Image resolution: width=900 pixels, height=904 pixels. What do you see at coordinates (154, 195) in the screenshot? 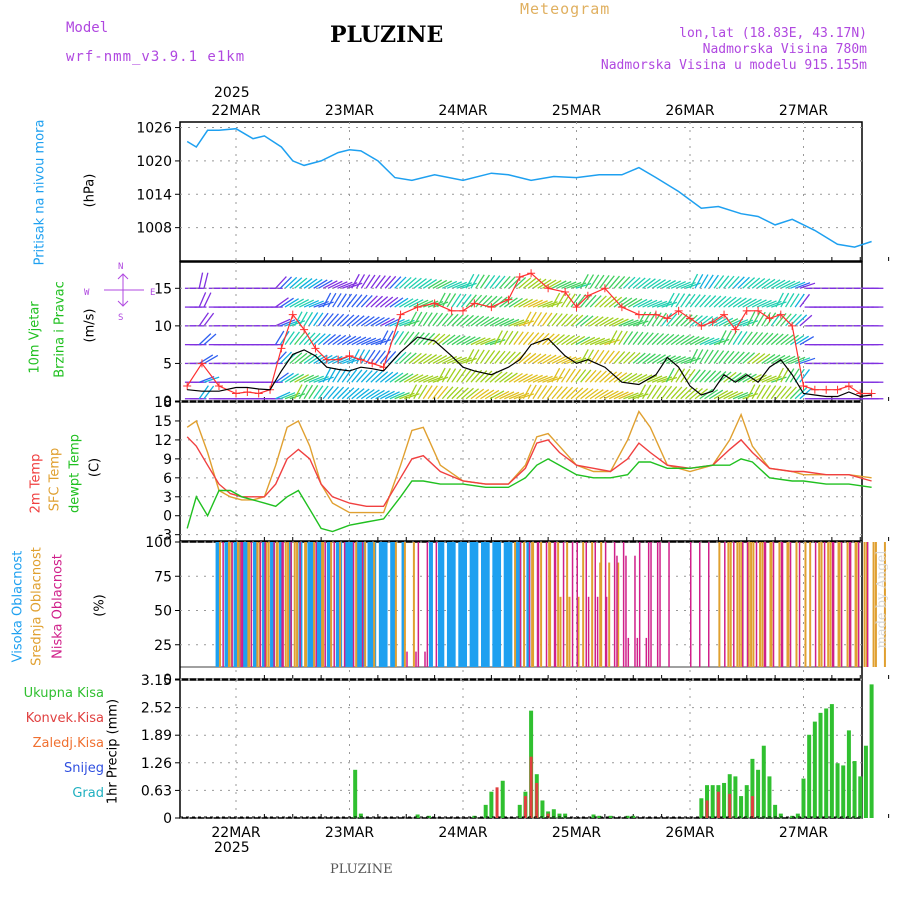
I see `value-tick-label: 1014` at bounding box center [154, 195].